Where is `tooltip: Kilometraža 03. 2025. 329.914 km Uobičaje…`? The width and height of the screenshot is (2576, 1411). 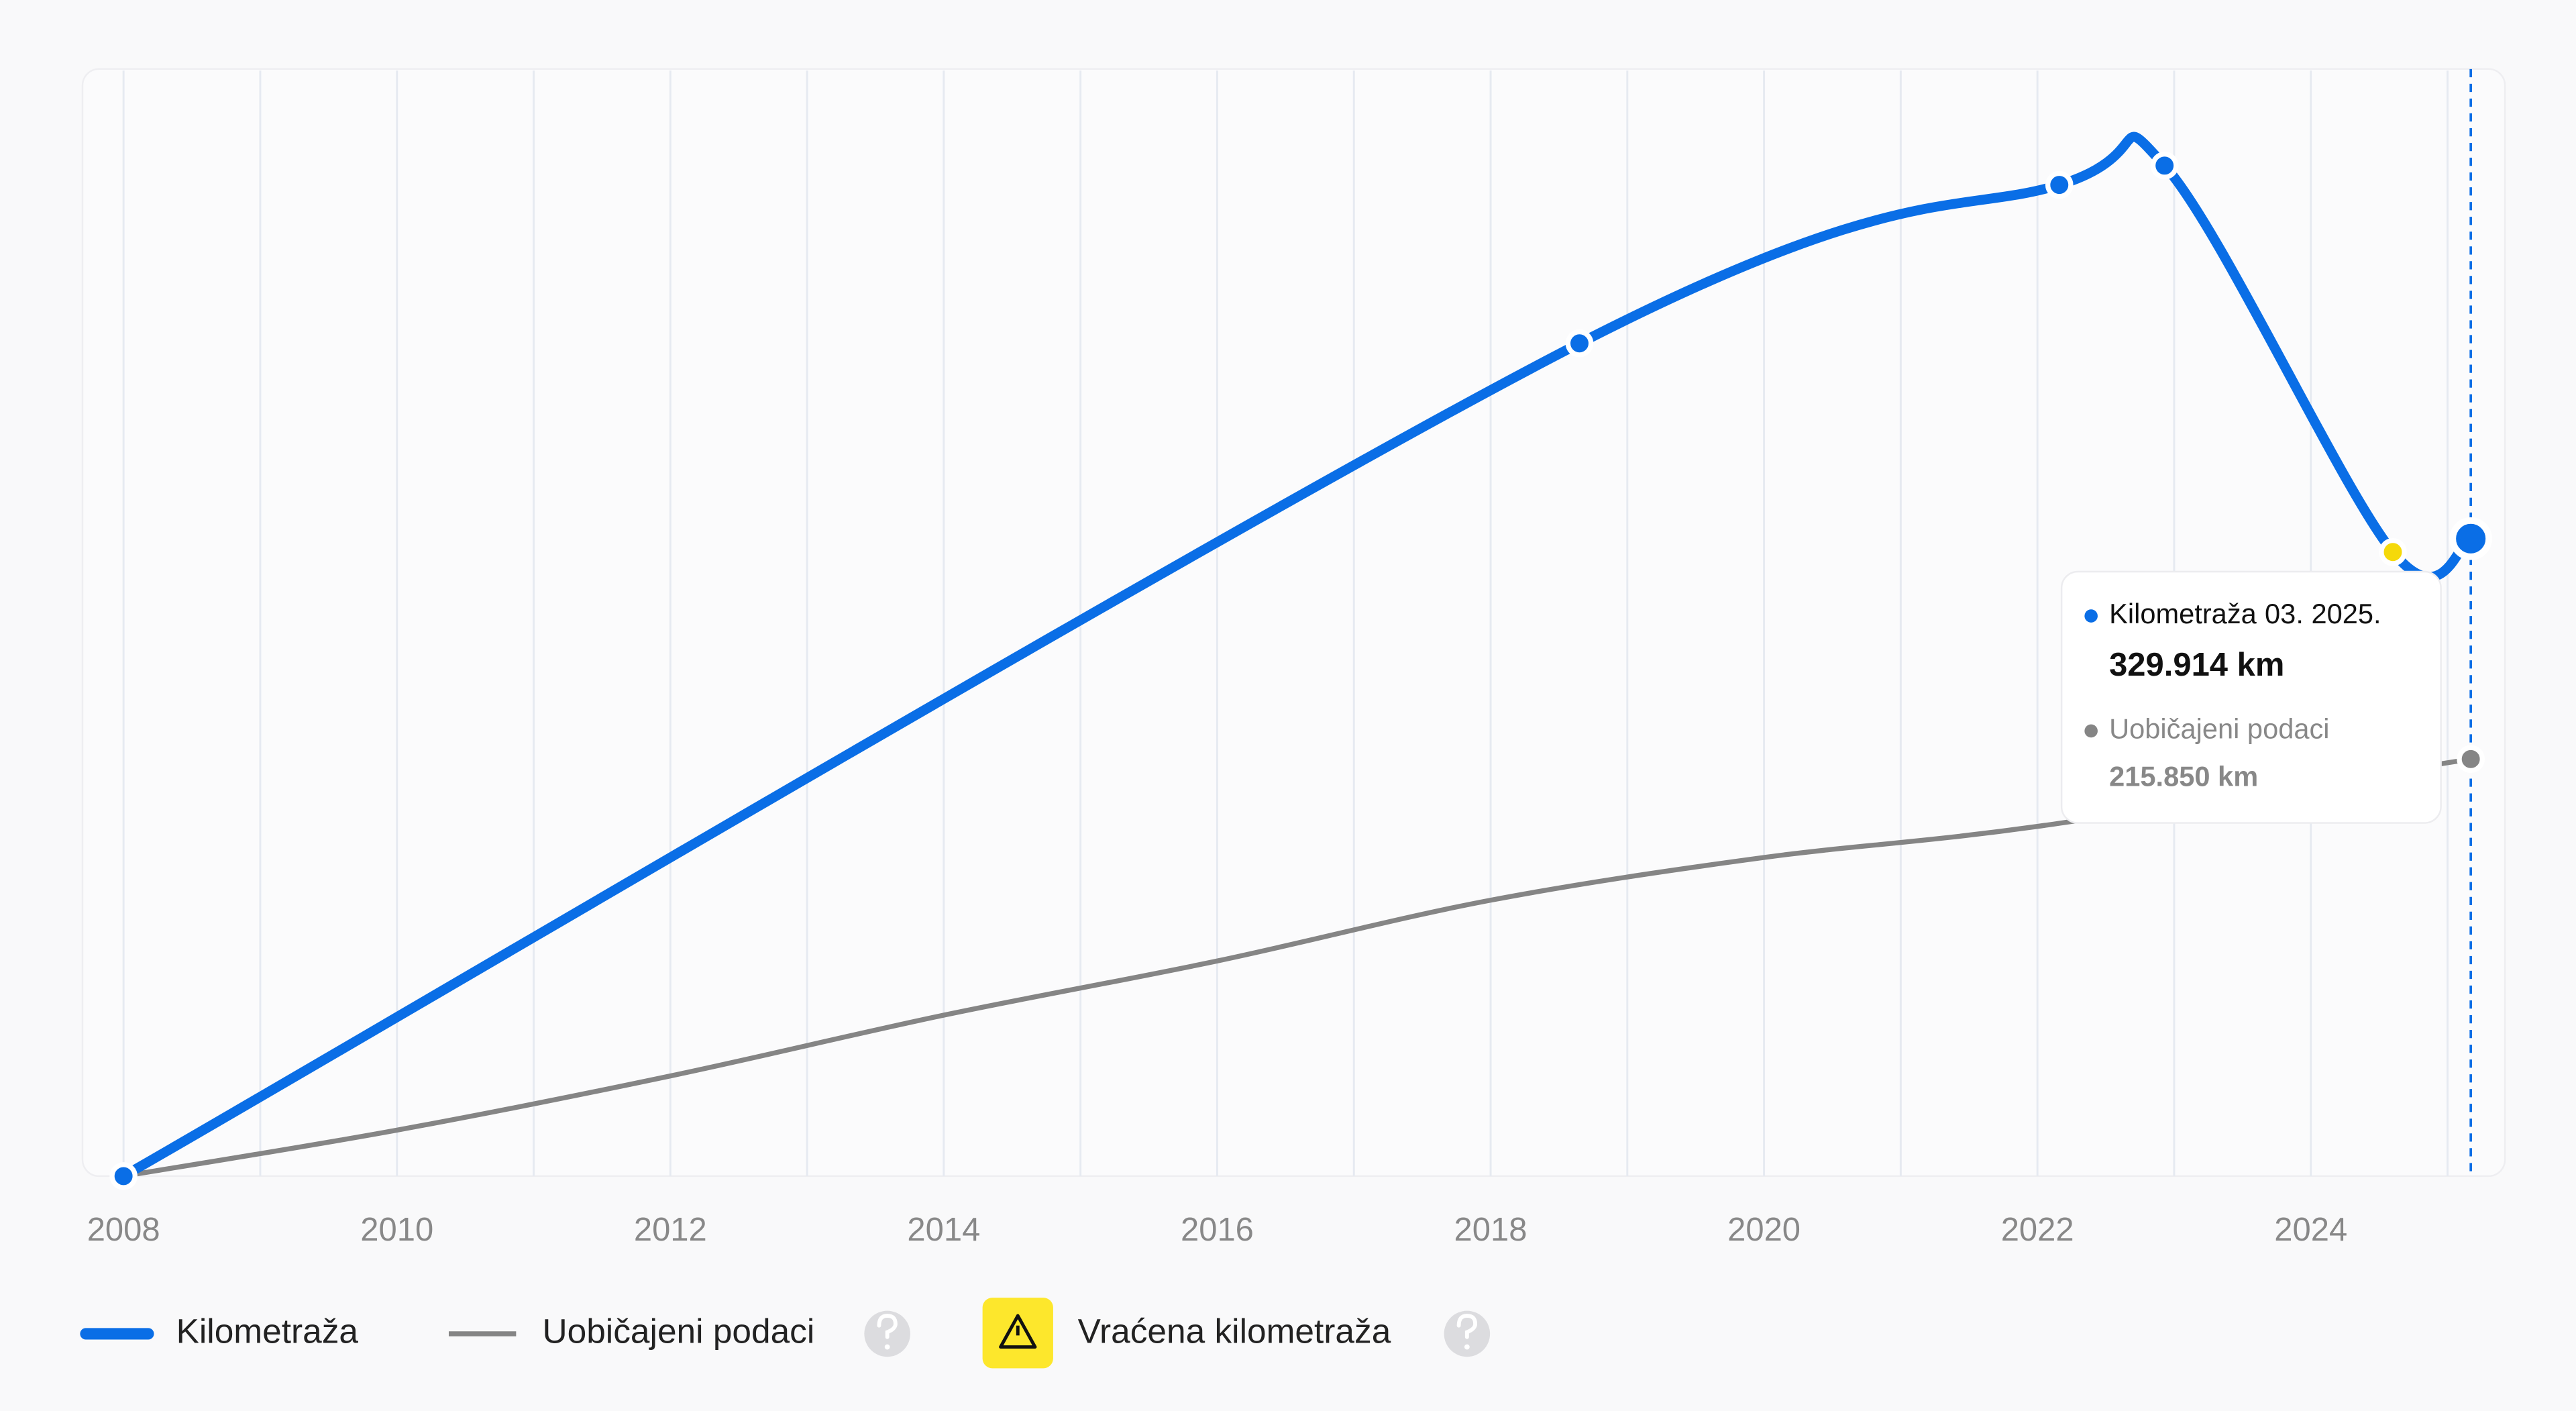 tooltip: Kilometraža 03. 2025. 329.914 km Uobičaje… is located at coordinates (2251, 697).